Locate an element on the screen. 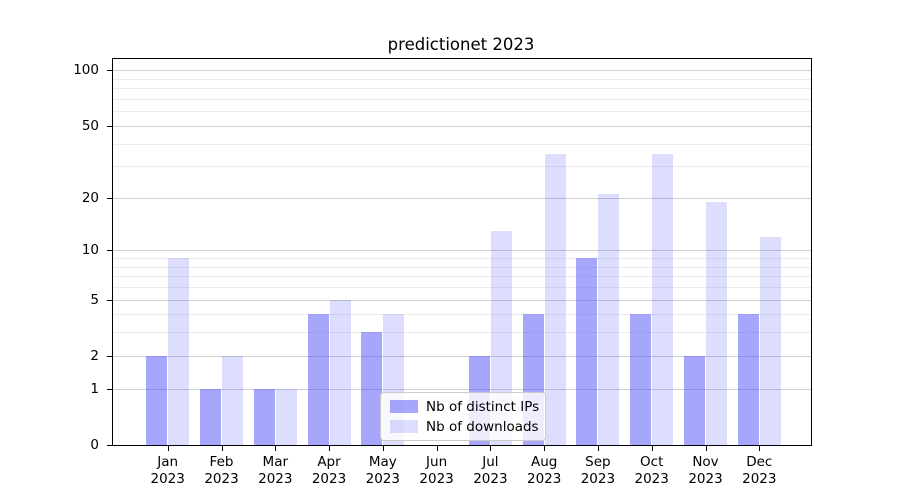 The width and height of the screenshot is (900, 500). y-tick-label: 0 is located at coordinates (94, 445).